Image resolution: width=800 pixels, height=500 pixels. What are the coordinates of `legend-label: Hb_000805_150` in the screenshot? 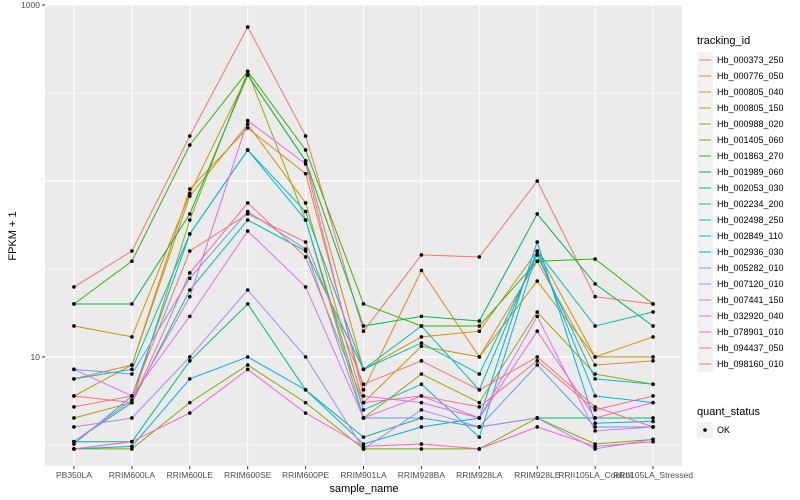 It's located at (750, 108).